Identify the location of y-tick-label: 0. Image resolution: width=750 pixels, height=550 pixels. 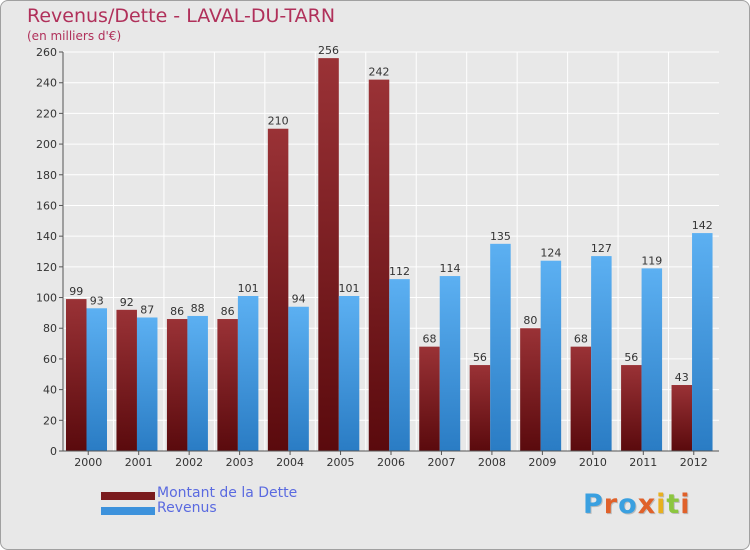
(53, 451).